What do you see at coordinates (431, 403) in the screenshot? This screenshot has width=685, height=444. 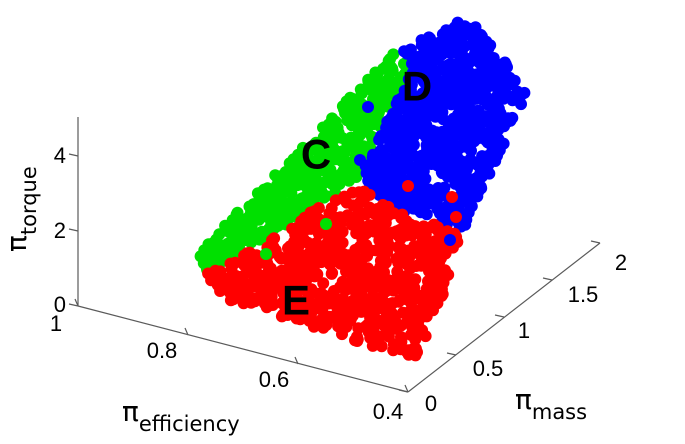 I see `y-axis-tick-label: 0` at bounding box center [431, 403].